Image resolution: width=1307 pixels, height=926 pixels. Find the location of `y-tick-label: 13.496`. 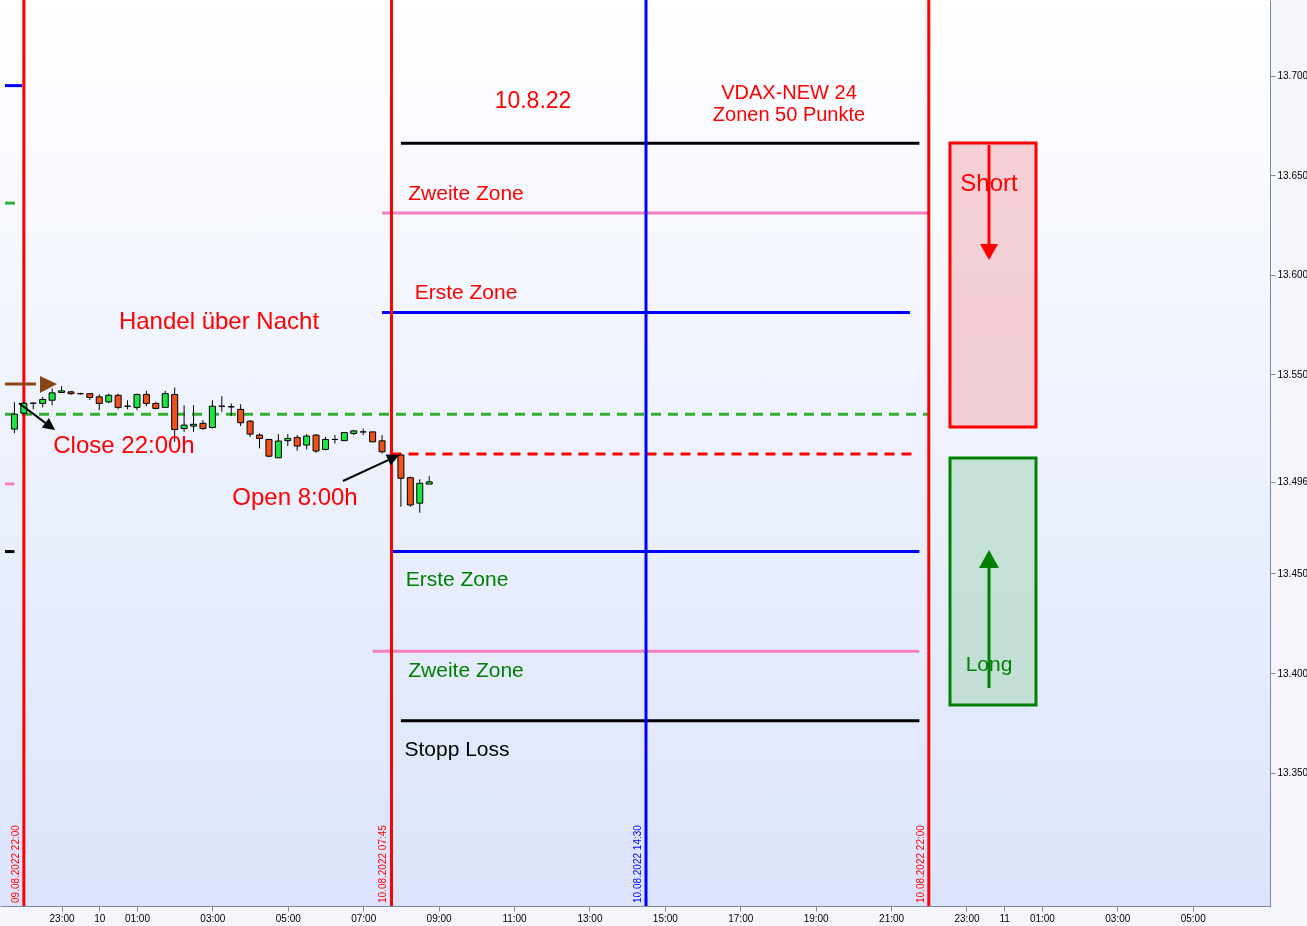

y-tick-label: 13.496 is located at coordinates (1292, 482).